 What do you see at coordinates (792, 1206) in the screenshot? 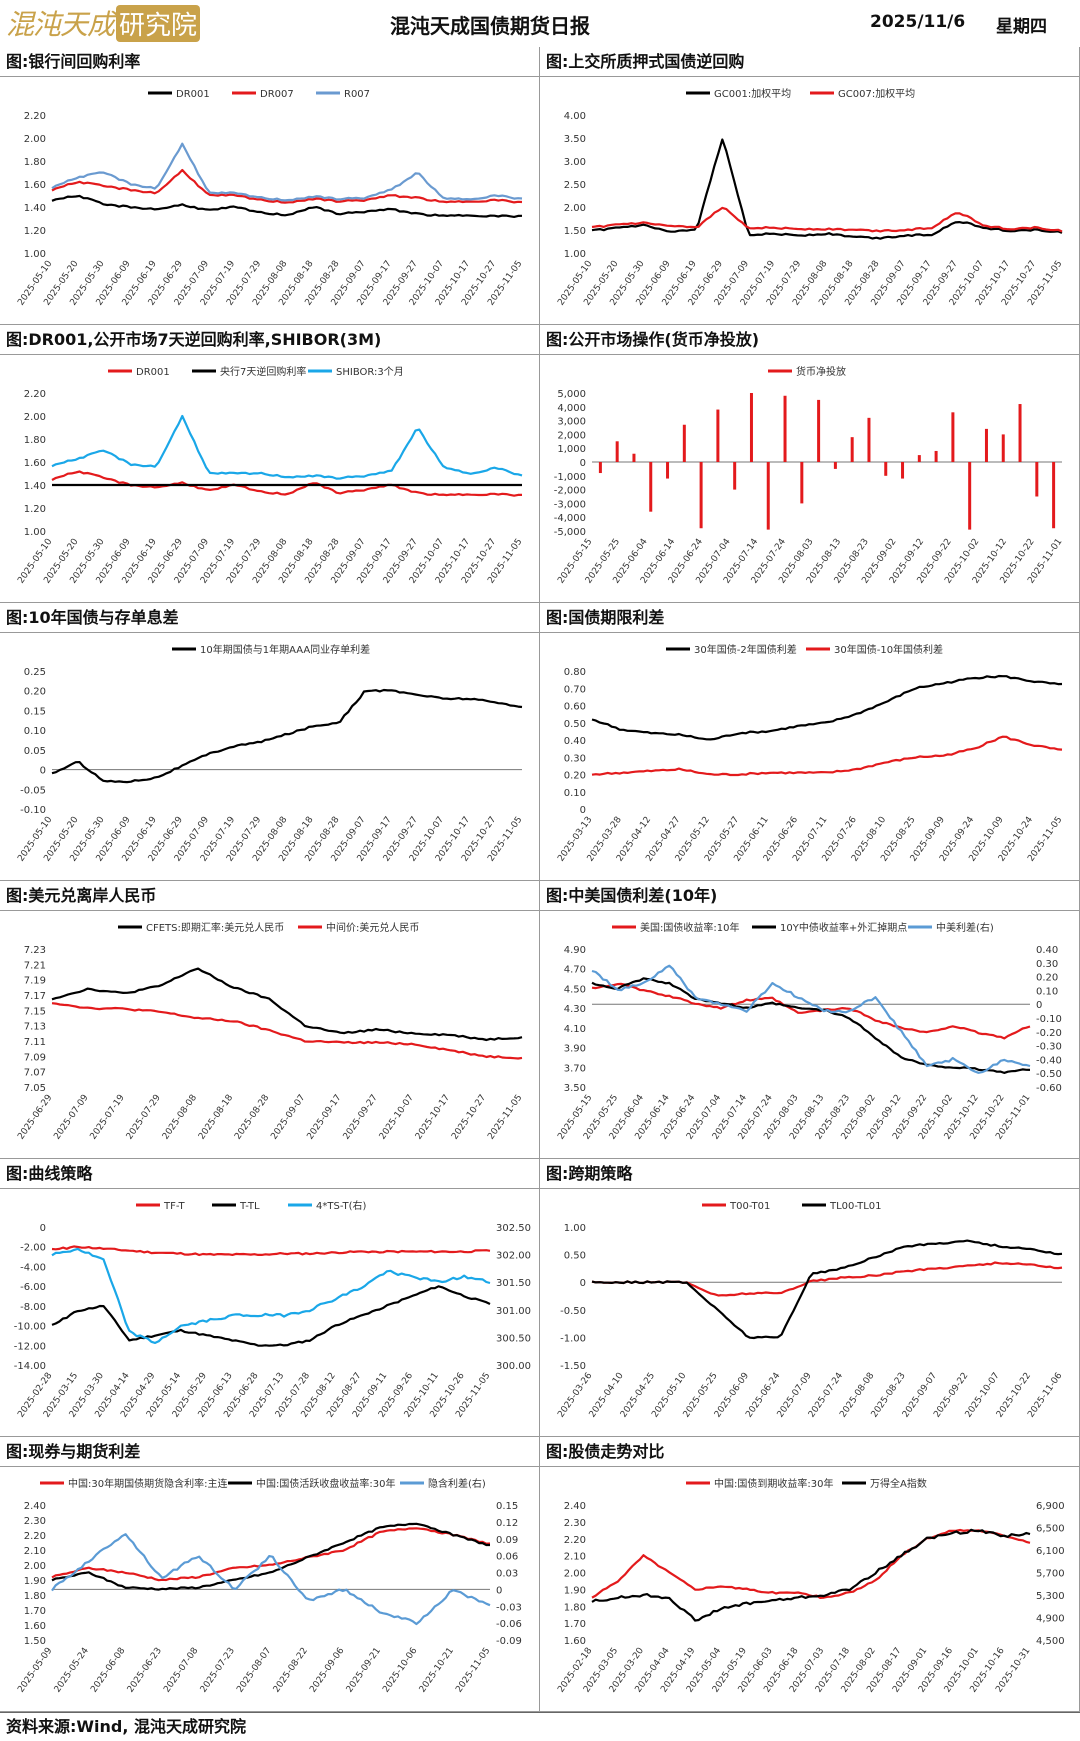
I see `chart-legend: T00-T01 TL00-TL01` at bounding box center [792, 1206].